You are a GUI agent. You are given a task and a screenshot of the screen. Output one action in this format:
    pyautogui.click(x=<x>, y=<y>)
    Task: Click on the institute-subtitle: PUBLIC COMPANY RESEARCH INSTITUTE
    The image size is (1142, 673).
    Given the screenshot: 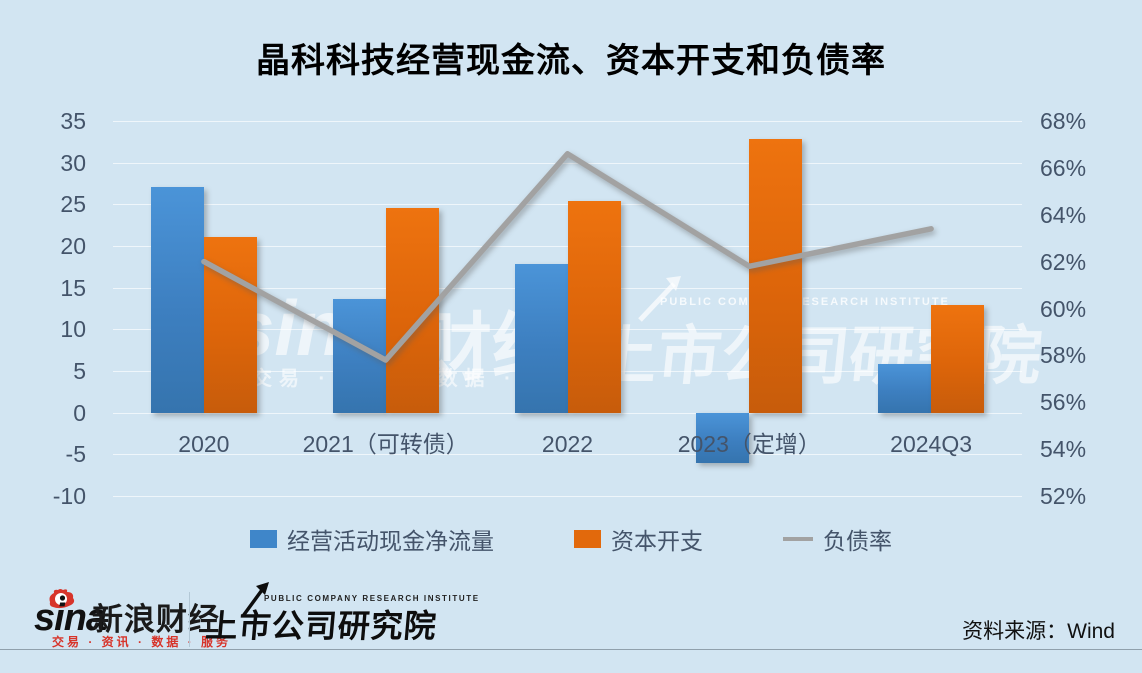 What is the action you would take?
    pyautogui.click(x=372, y=598)
    